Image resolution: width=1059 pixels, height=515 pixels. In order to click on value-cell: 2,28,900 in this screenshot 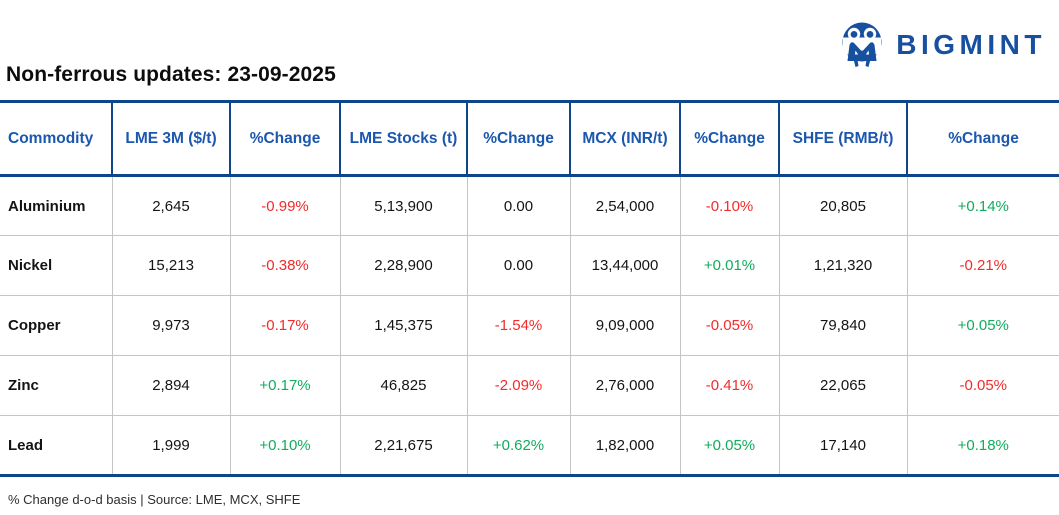, I will do `click(403, 265)`.